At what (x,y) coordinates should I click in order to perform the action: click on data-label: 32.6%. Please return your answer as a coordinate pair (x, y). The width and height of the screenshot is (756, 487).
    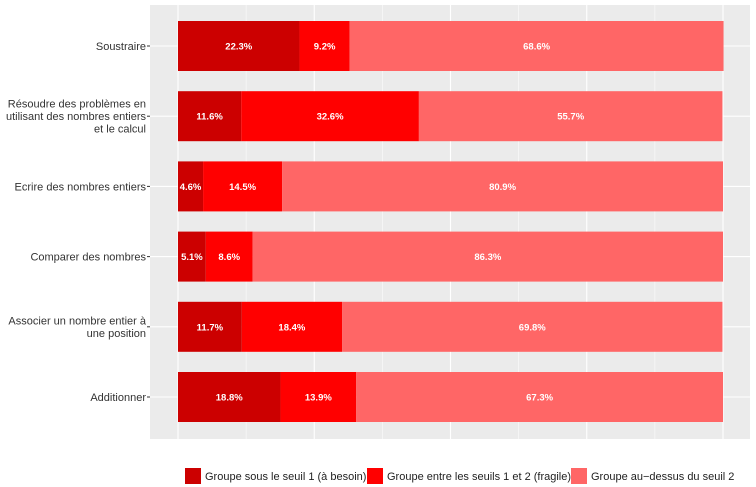
    Looking at the image, I should click on (330, 117).